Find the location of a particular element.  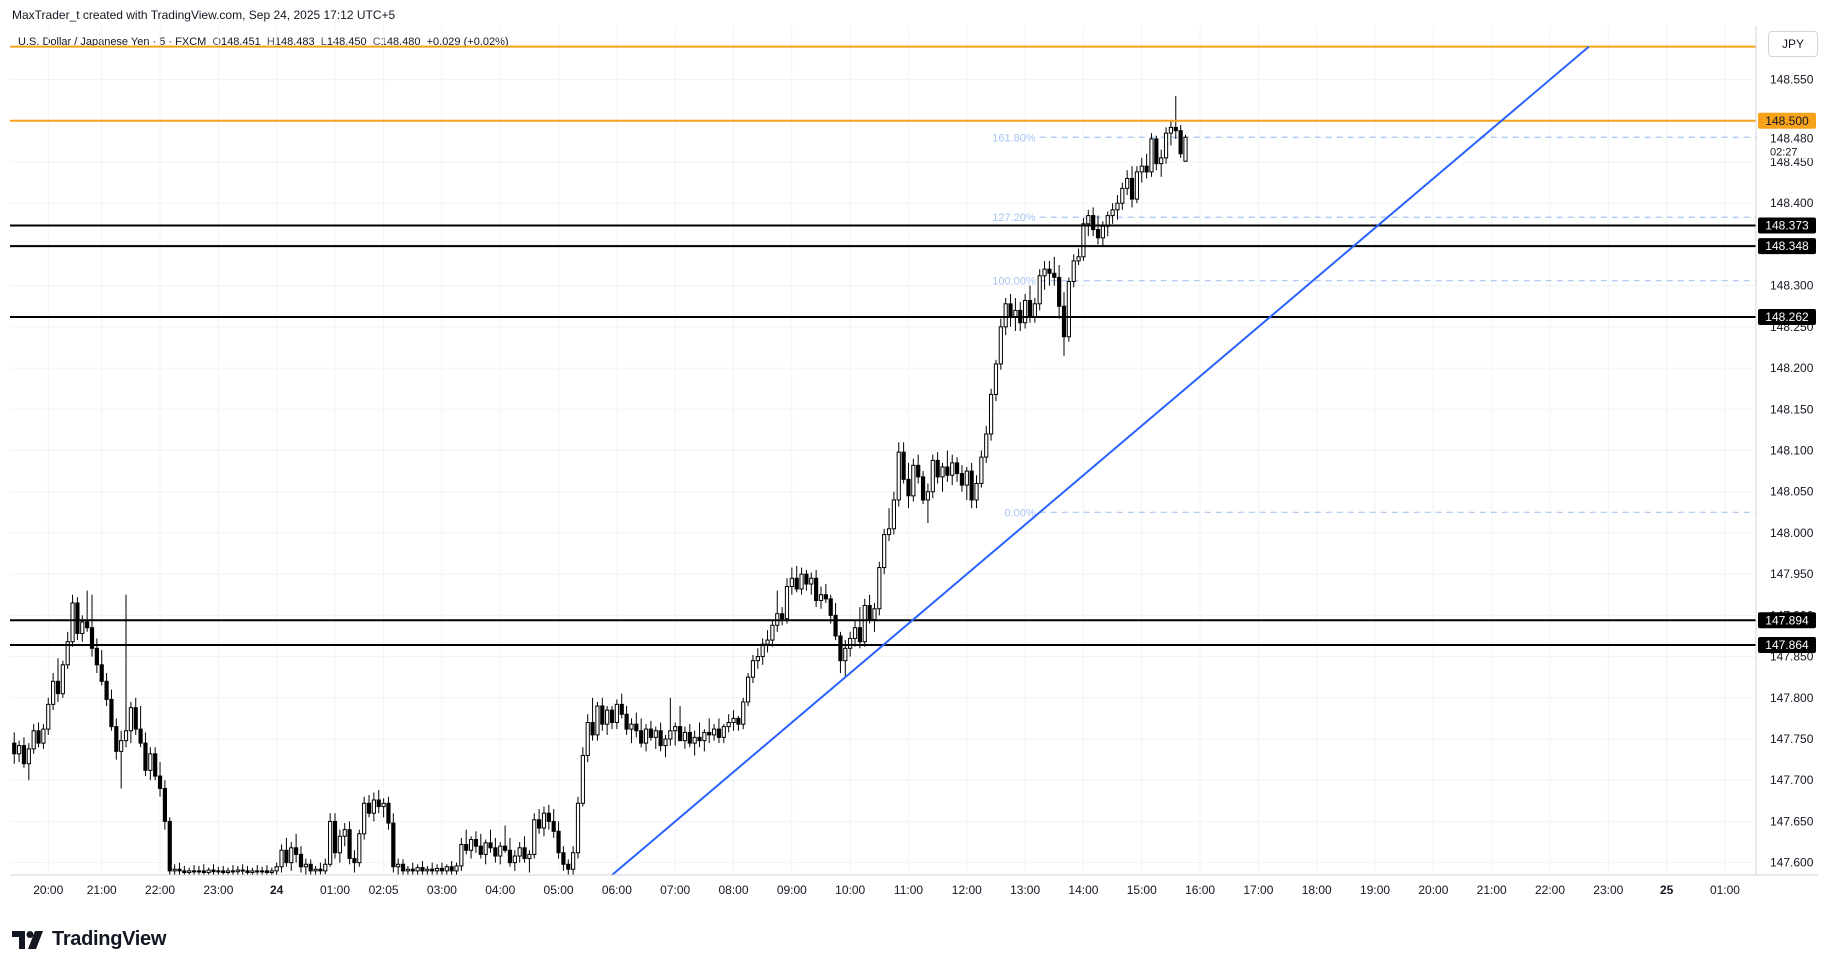

level-price-tag is located at coordinates (1787, 246).